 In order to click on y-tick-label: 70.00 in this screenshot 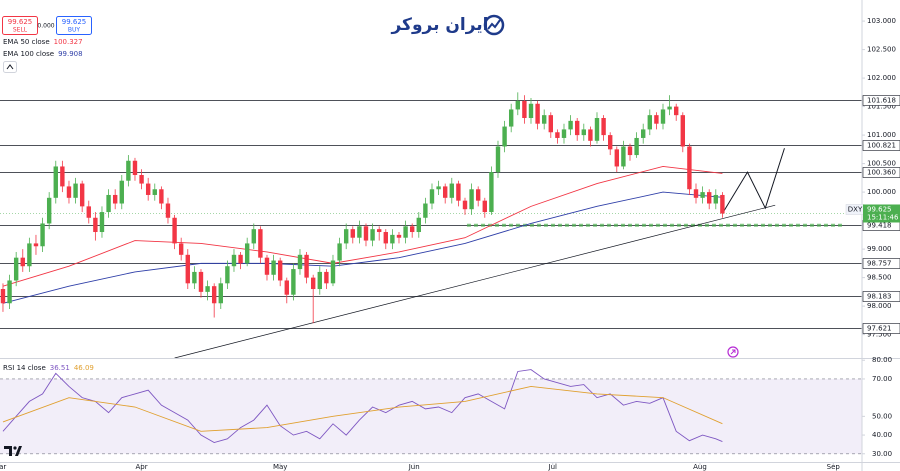, I will do `click(882, 379)`.